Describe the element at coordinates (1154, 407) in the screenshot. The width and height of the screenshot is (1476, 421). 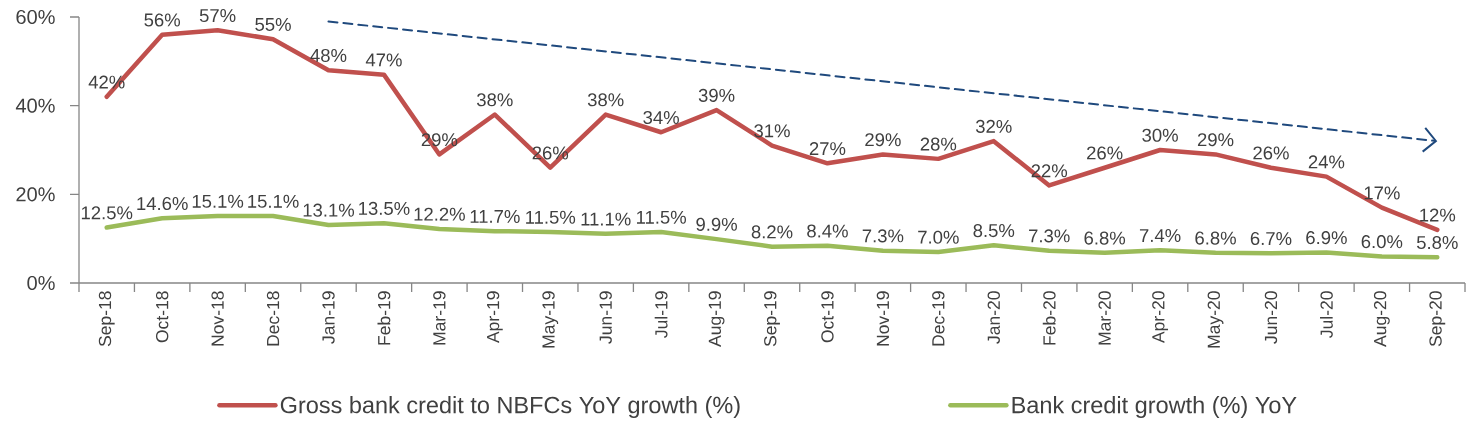
I see `legend-label: Bank credit growth (%) YoY` at that location.